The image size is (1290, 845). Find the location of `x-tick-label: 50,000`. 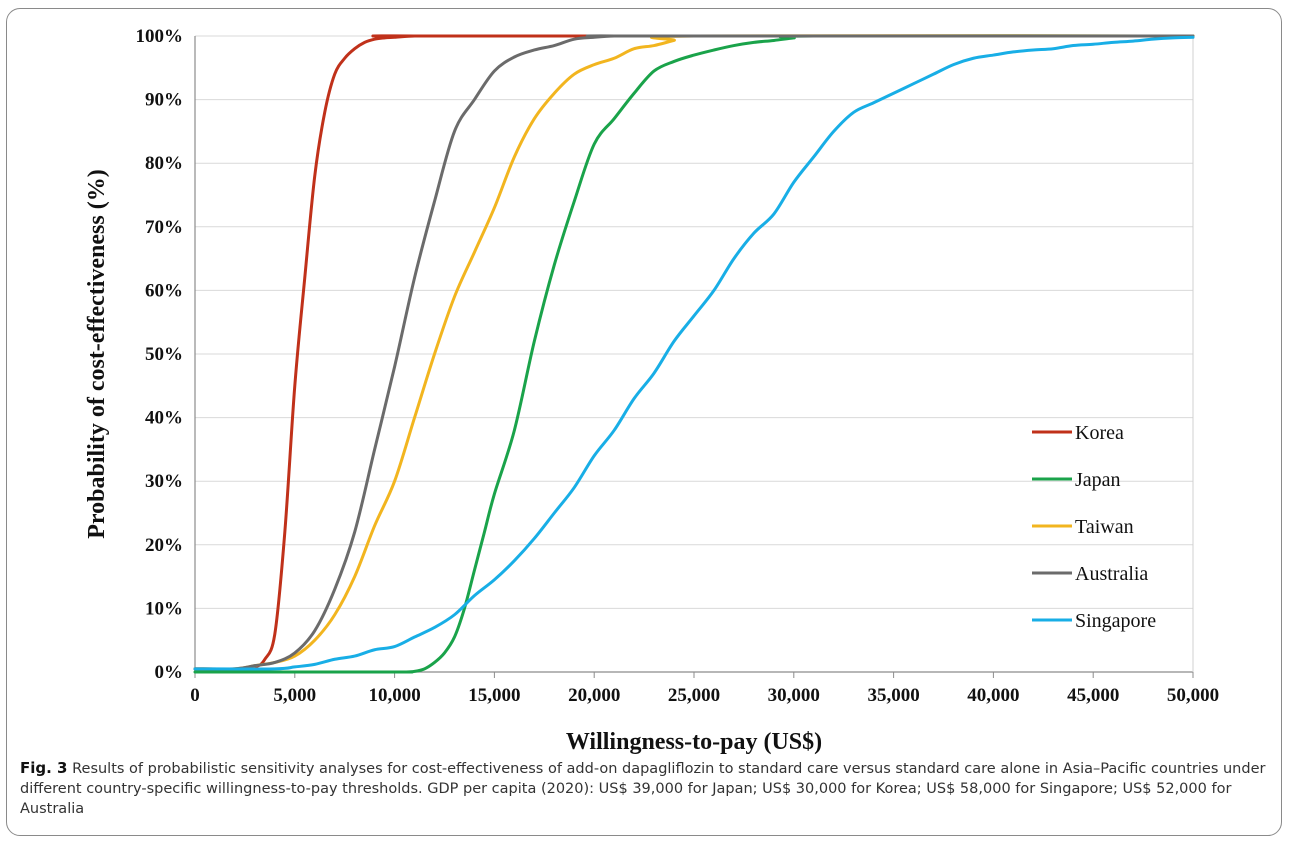

x-tick-label: 50,000 is located at coordinates (1193, 695).